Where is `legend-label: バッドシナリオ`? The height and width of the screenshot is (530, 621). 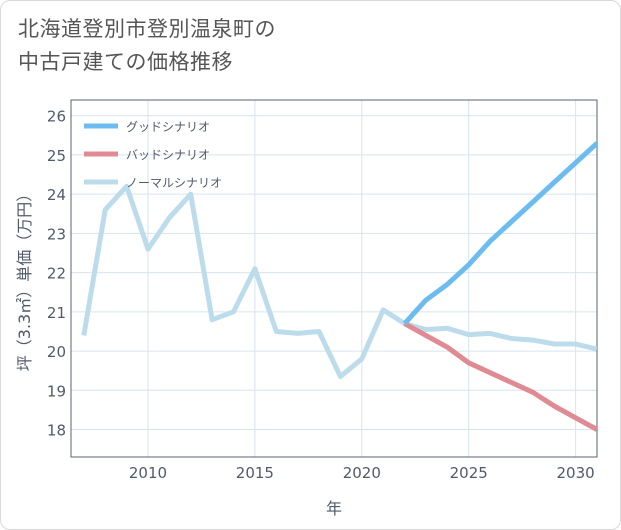
legend-label: バッドシナリオ is located at coordinates (168, 155).